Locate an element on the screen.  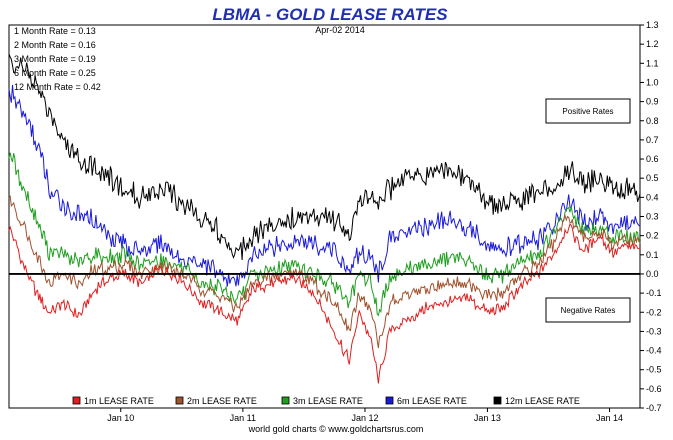
y-tick-label: 0.5 is located at coordinates (652, 178).